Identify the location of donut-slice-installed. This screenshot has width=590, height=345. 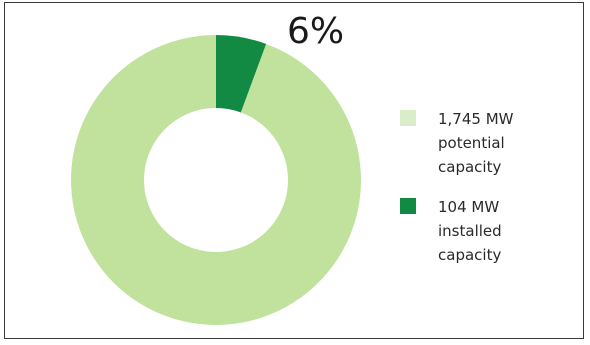
(241, 74).